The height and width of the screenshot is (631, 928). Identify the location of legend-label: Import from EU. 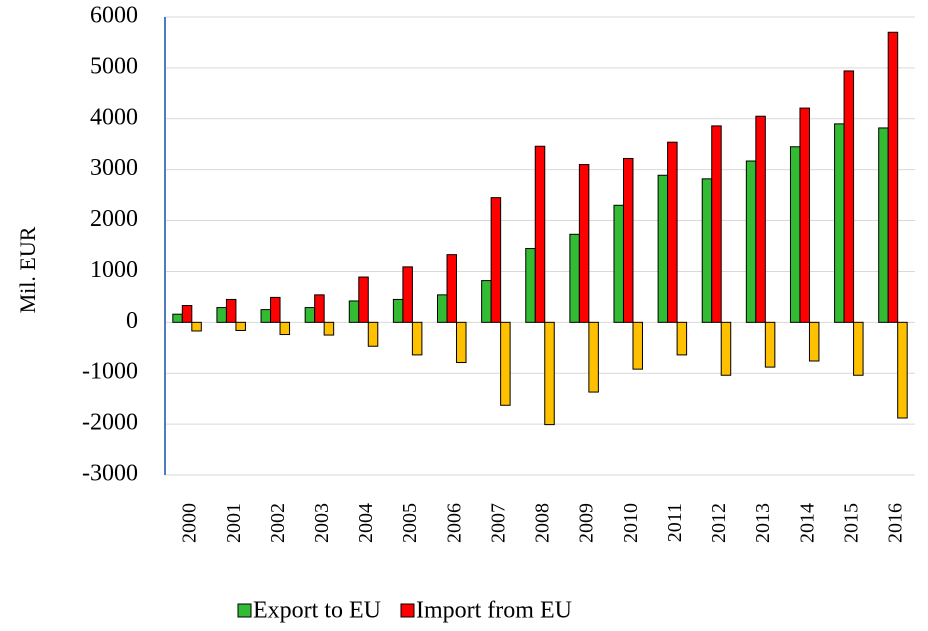
(494, 611).